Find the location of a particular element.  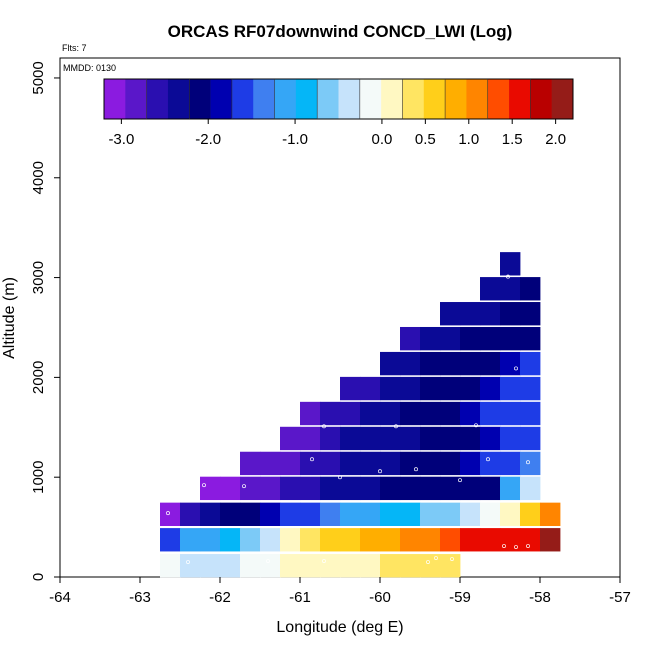

x-tick-label: -61 is located at coordinates (300, 597).